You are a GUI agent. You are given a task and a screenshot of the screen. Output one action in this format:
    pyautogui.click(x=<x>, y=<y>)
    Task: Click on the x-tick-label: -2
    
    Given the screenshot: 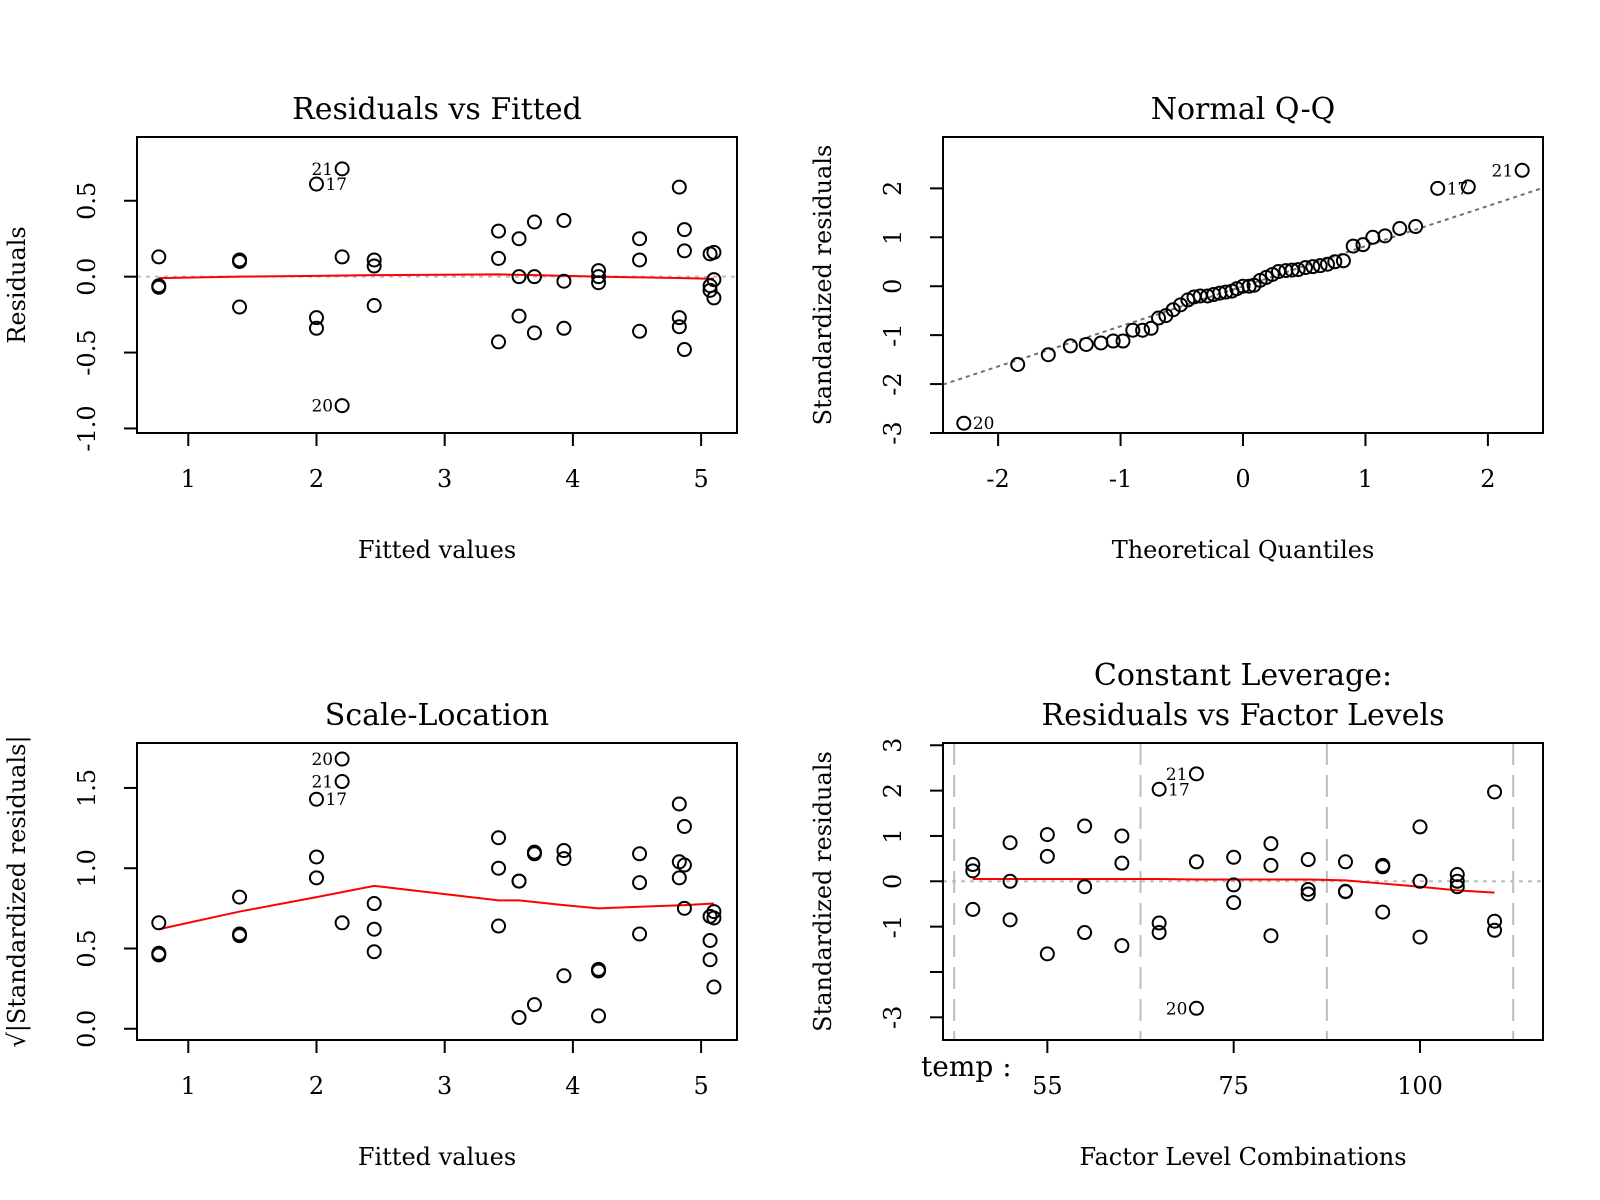 What is the action you would take?
    pyautogui.click(x=997, y=479)
    